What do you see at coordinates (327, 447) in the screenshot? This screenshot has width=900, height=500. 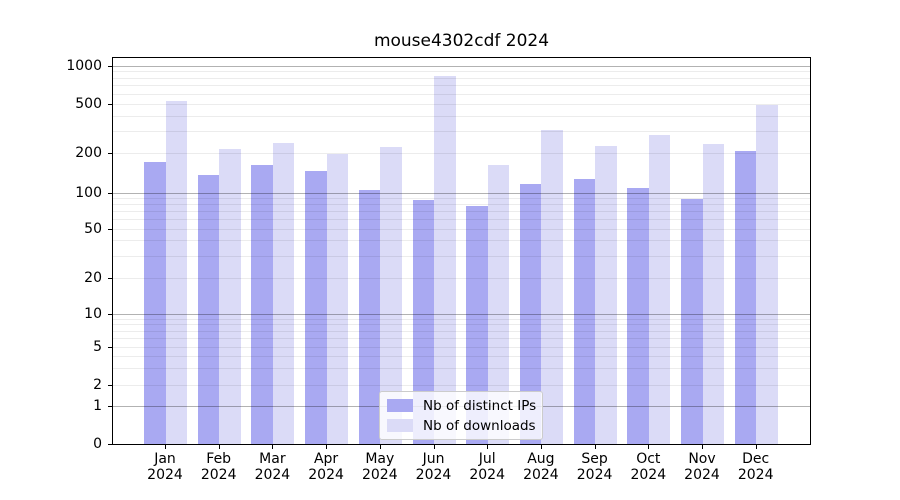 I see `x-tick-apr` at bounding box center [327, 447].